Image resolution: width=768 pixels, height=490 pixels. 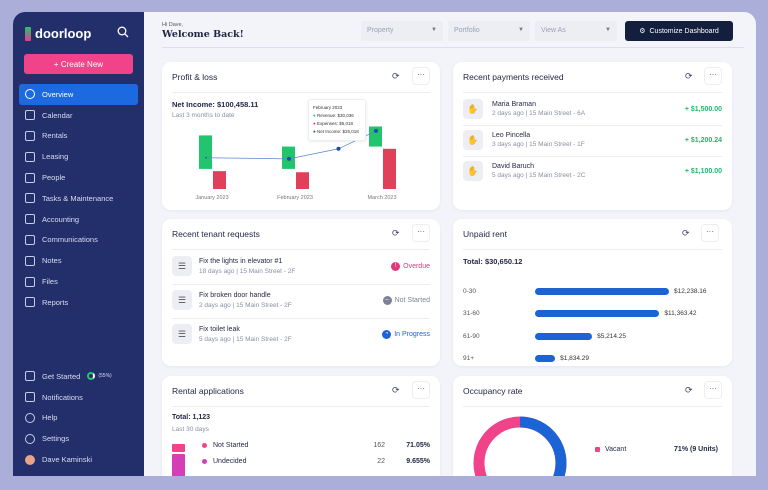 I want to click on sidebar-item-accounting: Accounting, so click(x=78, y=219).